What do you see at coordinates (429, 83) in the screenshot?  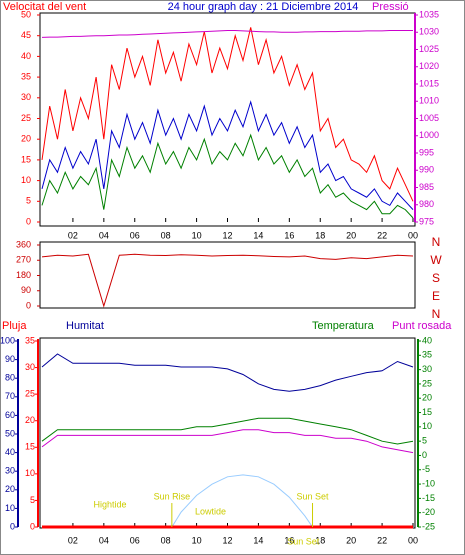 I see `y-tick-label: 1015` at bounding box center [429, 83].